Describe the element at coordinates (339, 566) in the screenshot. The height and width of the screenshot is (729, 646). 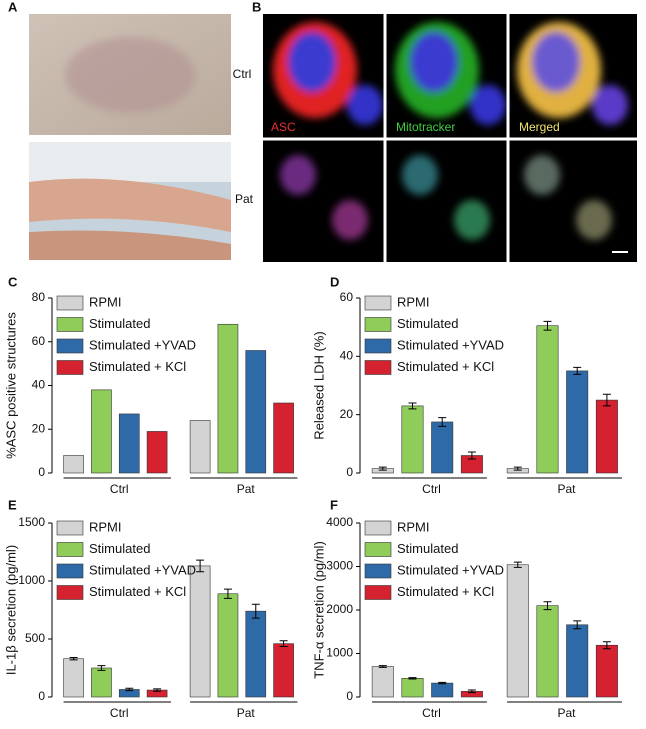
I see `y-tick-label: 3000` at that location.